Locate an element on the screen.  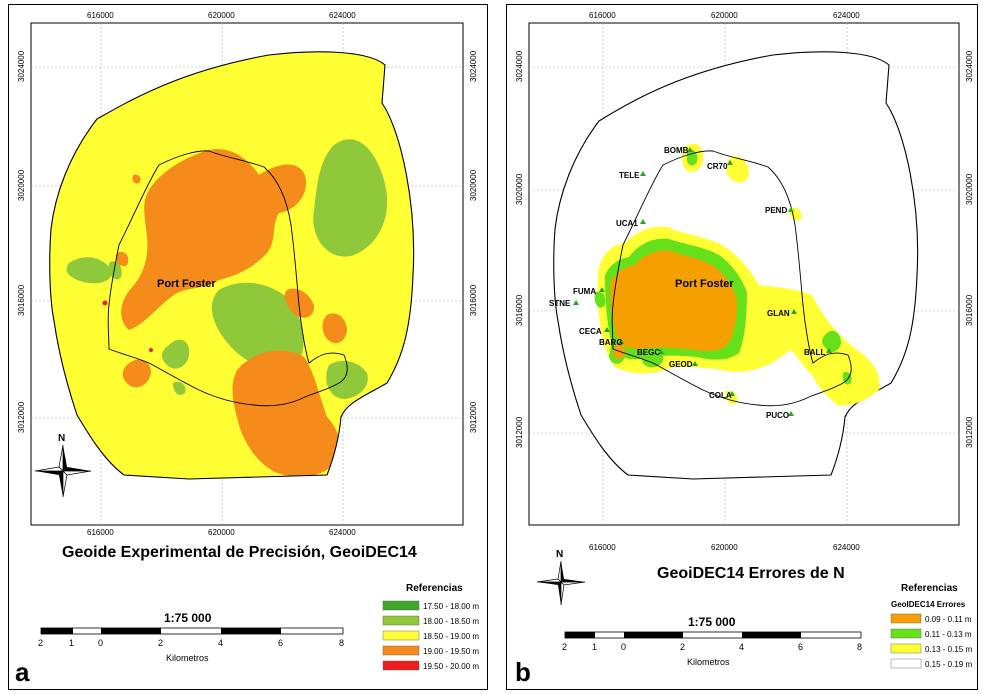
legend-swatch-3-a is located at coordinates (401, 650).